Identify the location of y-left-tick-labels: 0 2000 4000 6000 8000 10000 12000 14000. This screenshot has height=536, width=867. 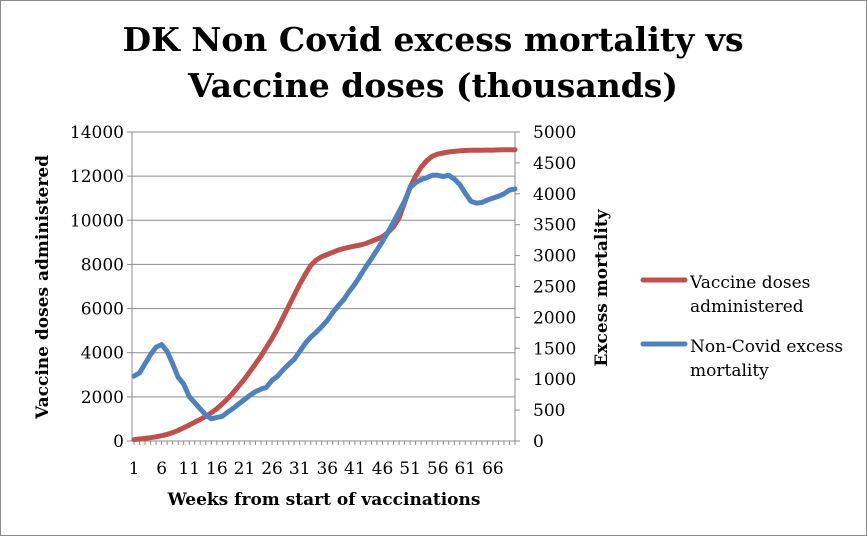
(97, 287).